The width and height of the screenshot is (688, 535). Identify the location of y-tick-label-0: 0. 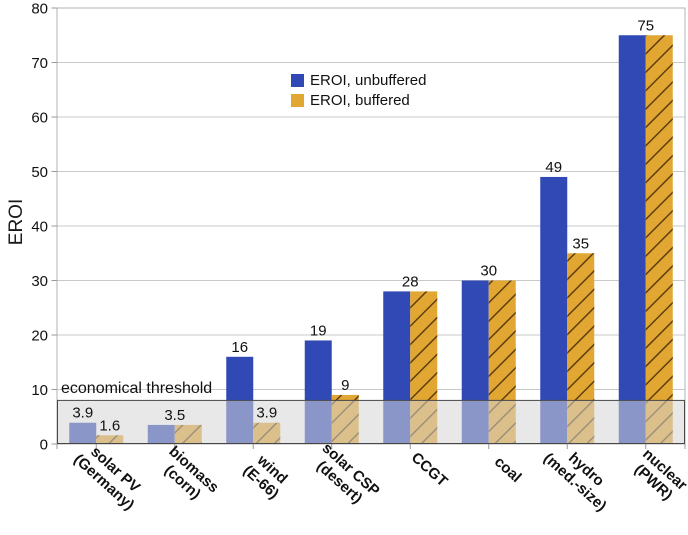
(44, 445).